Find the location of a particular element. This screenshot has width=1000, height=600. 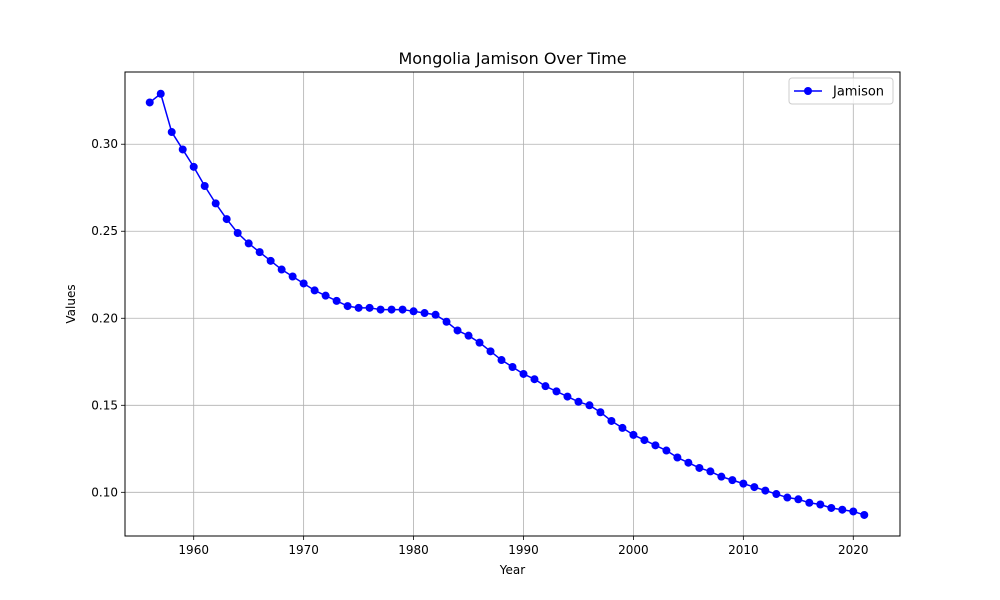

x-tick-label: 1960 is located at coordinates (193, 550).